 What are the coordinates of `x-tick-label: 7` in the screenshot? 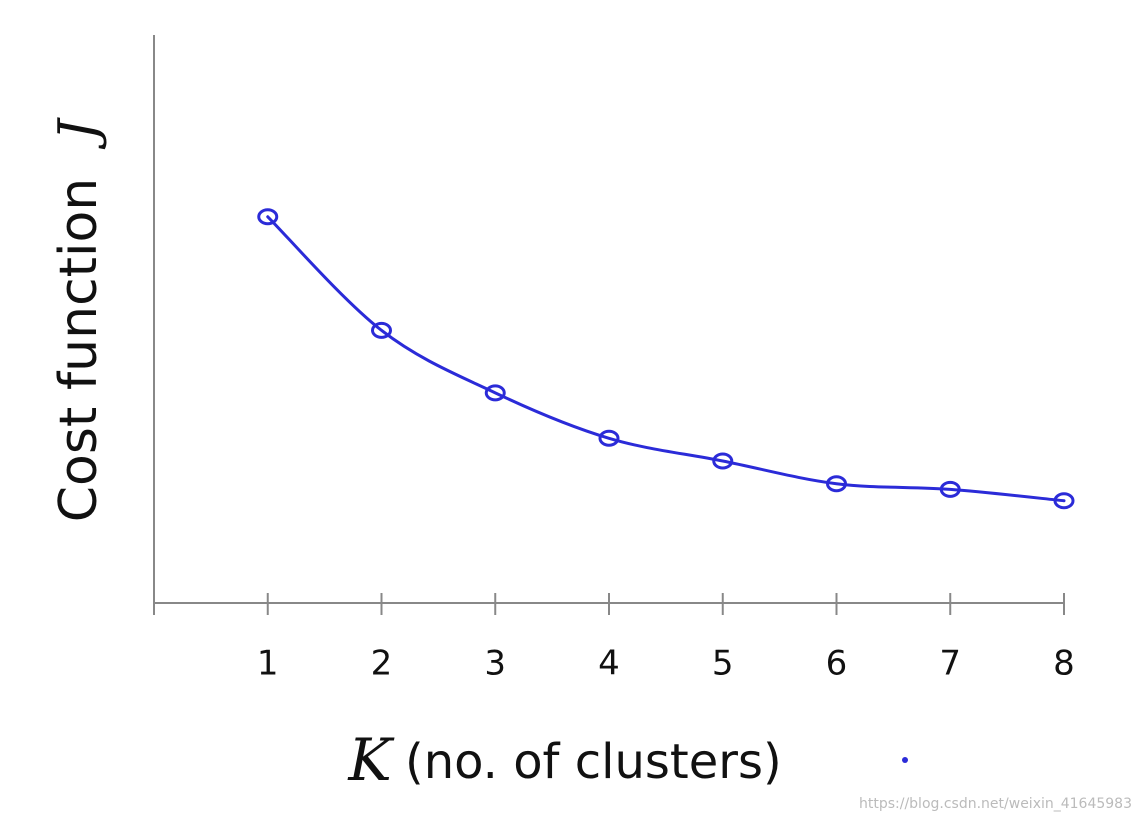 It's located at (950, 664).